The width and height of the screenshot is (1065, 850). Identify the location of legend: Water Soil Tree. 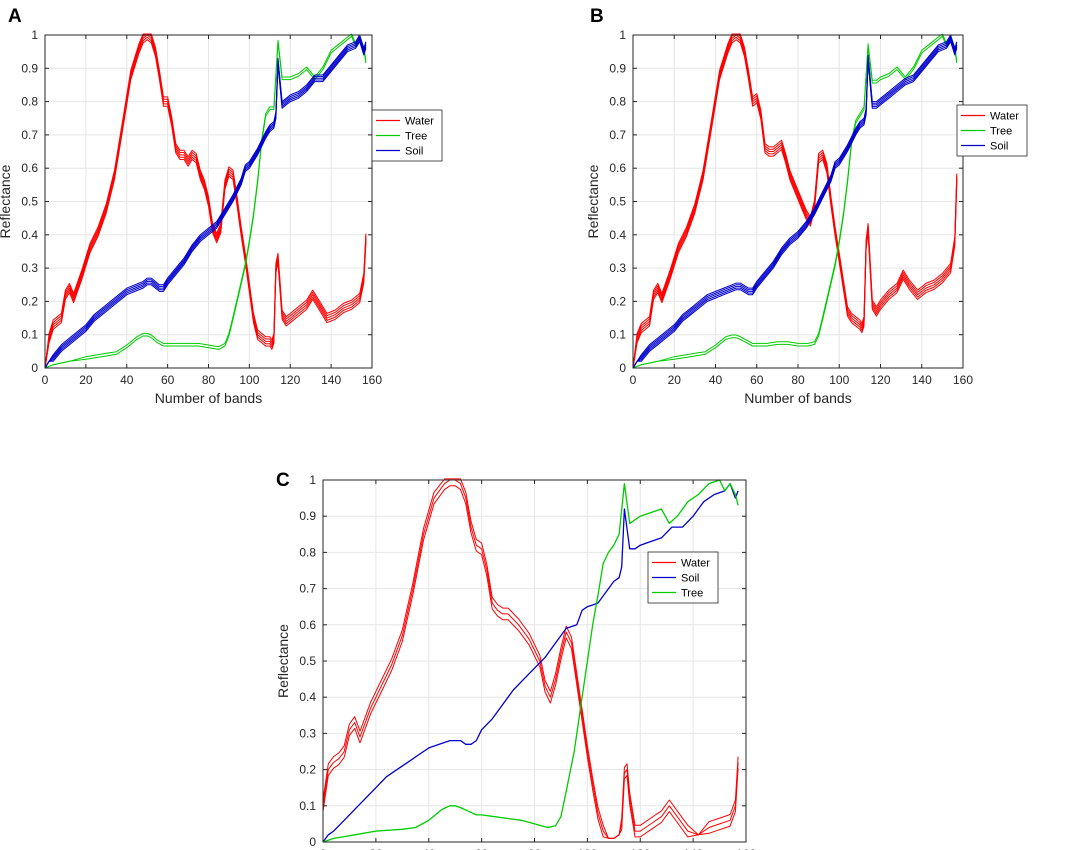
(683, 577).